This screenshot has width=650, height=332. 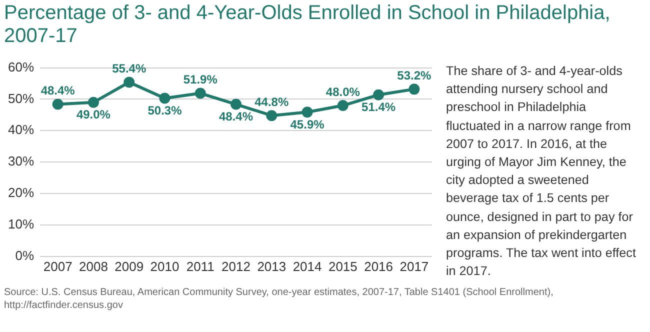 I want to click on data-label: 50.3%, so click(x=165, y=111).